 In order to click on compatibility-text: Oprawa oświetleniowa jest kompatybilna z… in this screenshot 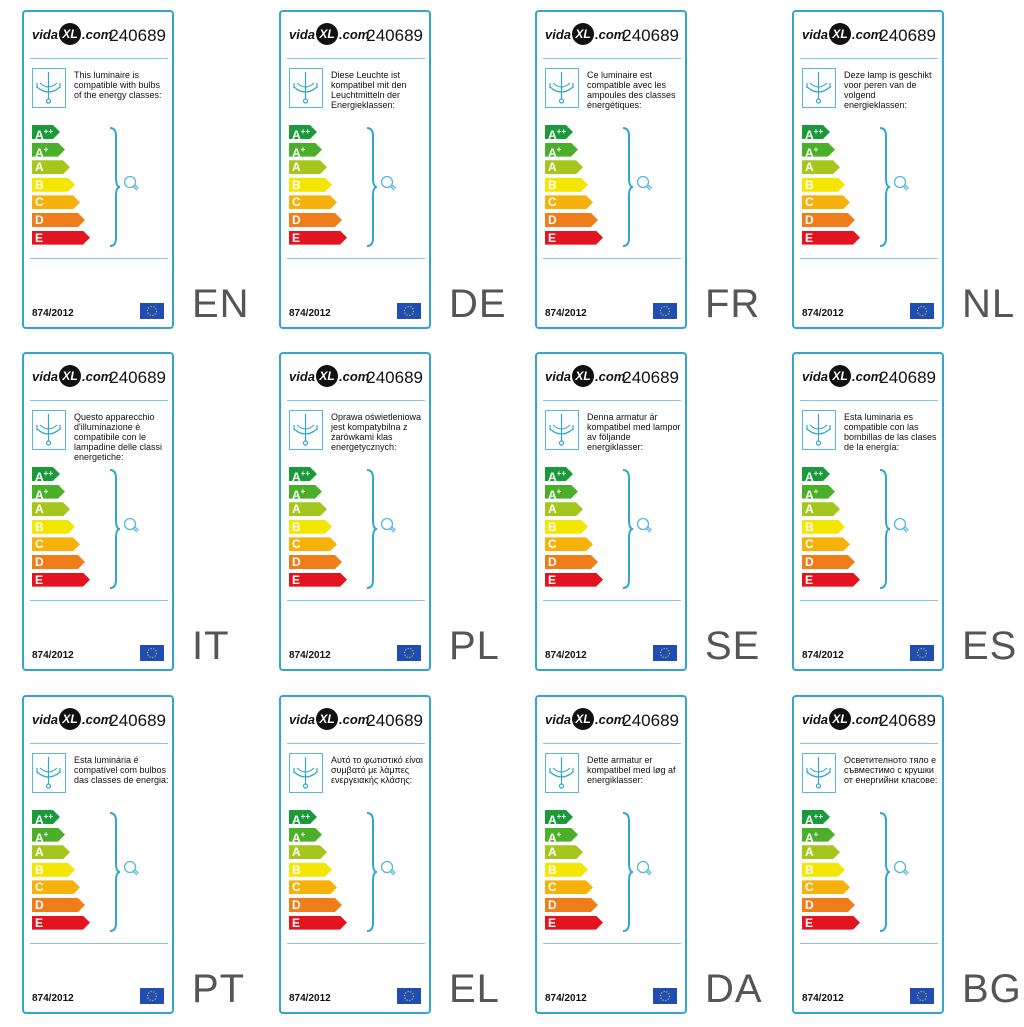, I will do `click(376, 432)`.